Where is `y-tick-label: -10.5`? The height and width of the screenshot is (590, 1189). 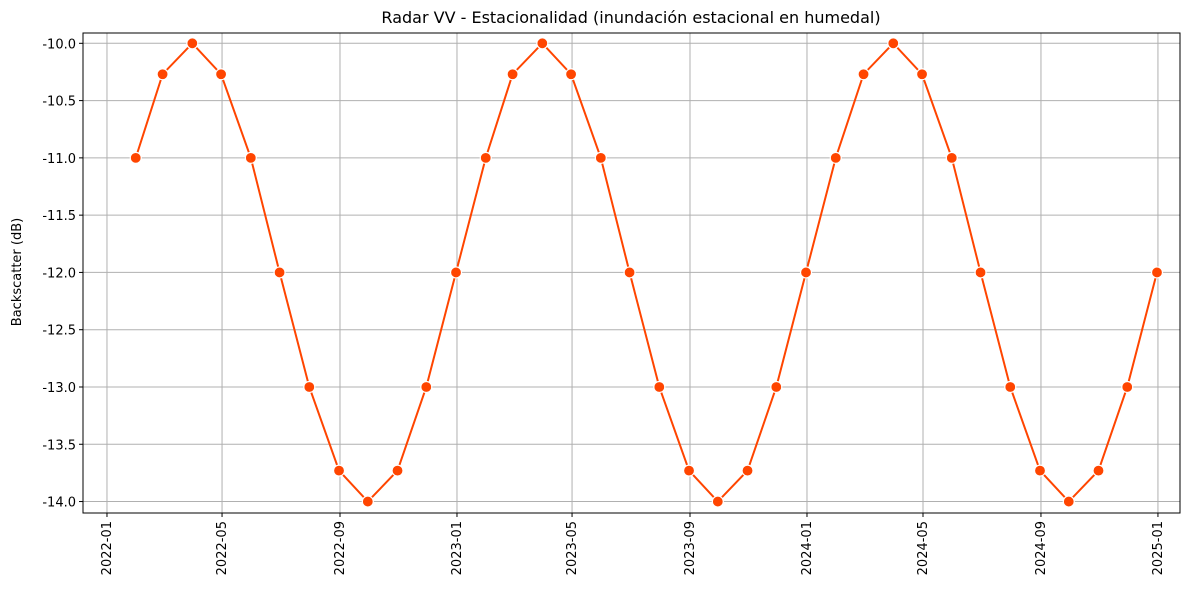 y-tick-label: -10.5 is located at coordinates (59, 102).